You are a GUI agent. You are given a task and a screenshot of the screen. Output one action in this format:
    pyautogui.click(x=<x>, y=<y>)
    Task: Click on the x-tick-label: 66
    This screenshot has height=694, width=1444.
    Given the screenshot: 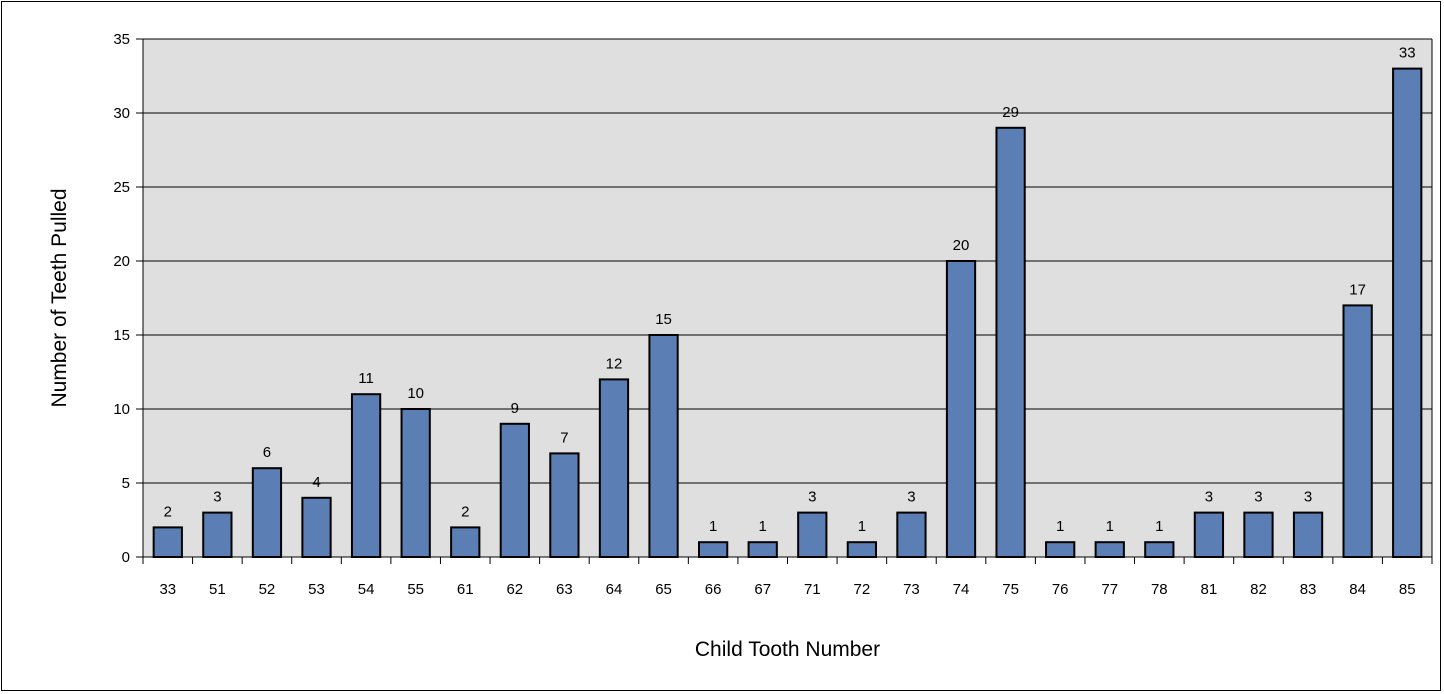 What is the action you would take?
    pyautogui.click(x=713, y=589)
    